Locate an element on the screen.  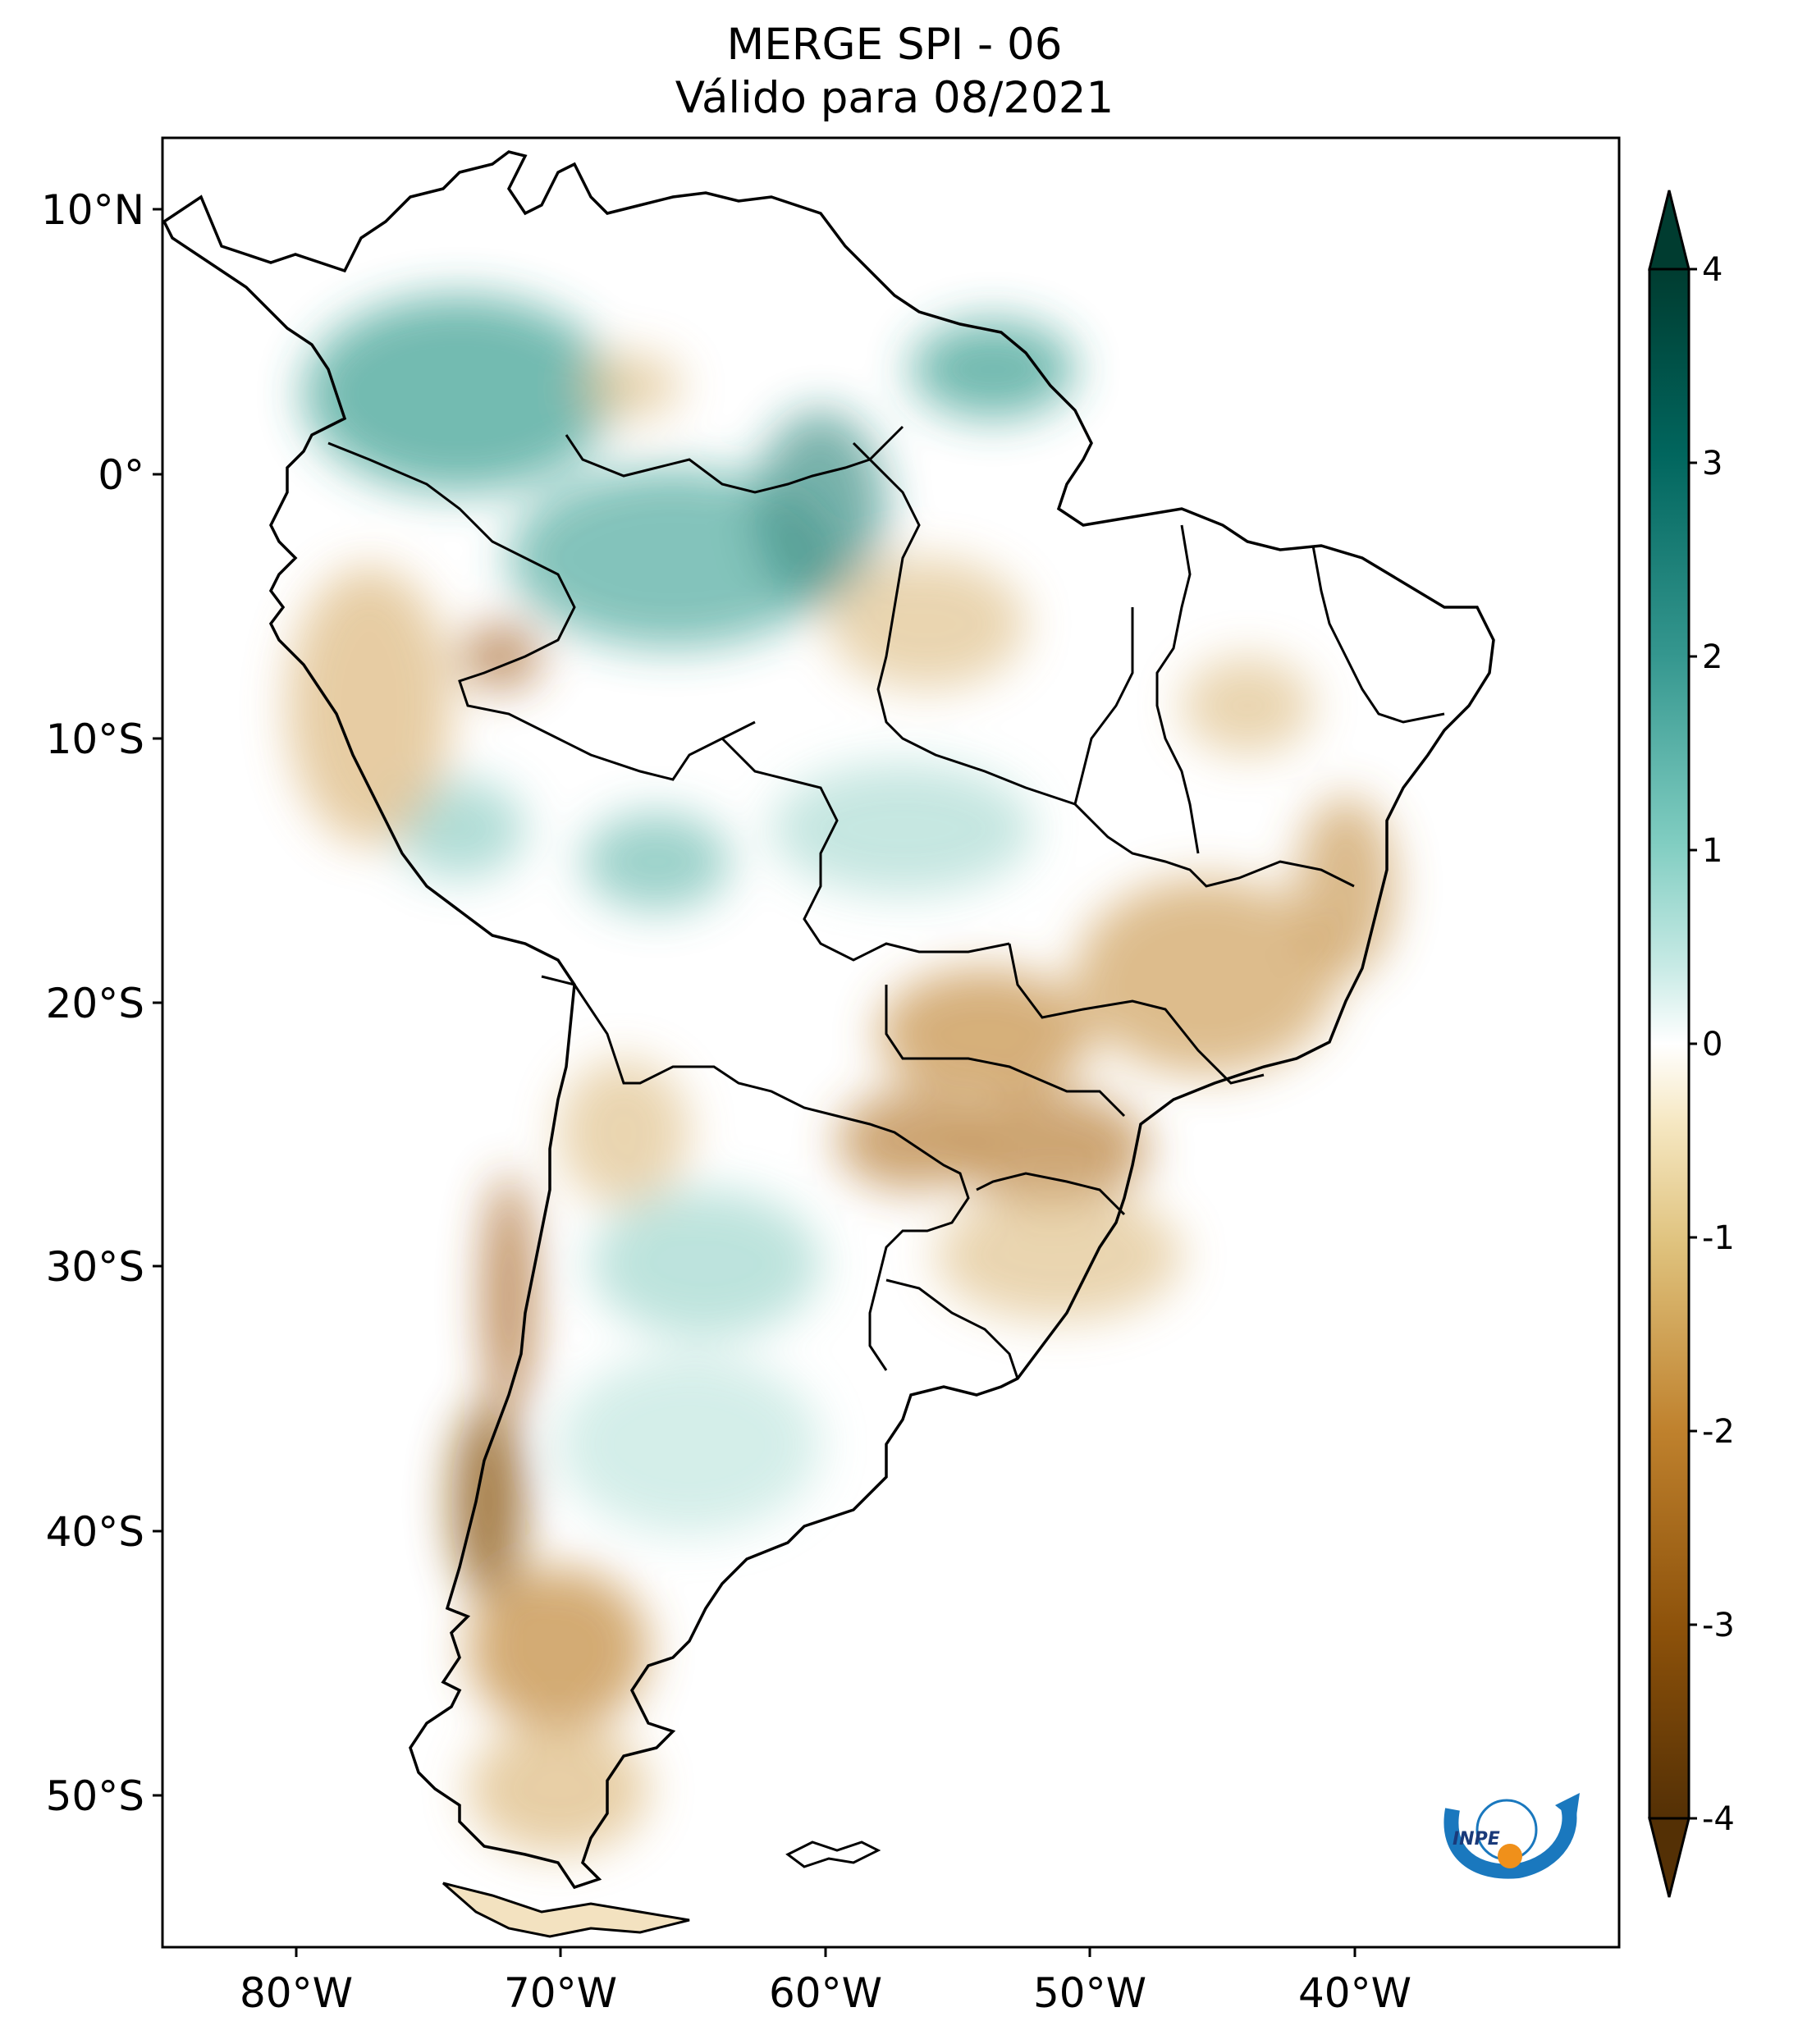
lat-label-20s: 20°S is located at coordinates (95, 1003).